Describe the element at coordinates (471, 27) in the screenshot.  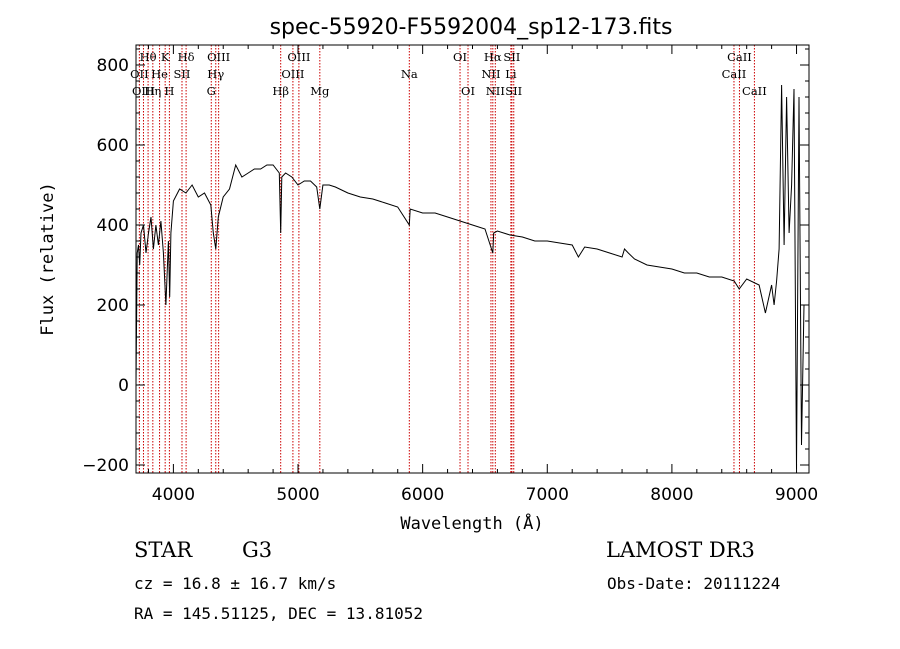
I see `chart-title: spec-55920-F5592004_sp12-173.fits` at that location.